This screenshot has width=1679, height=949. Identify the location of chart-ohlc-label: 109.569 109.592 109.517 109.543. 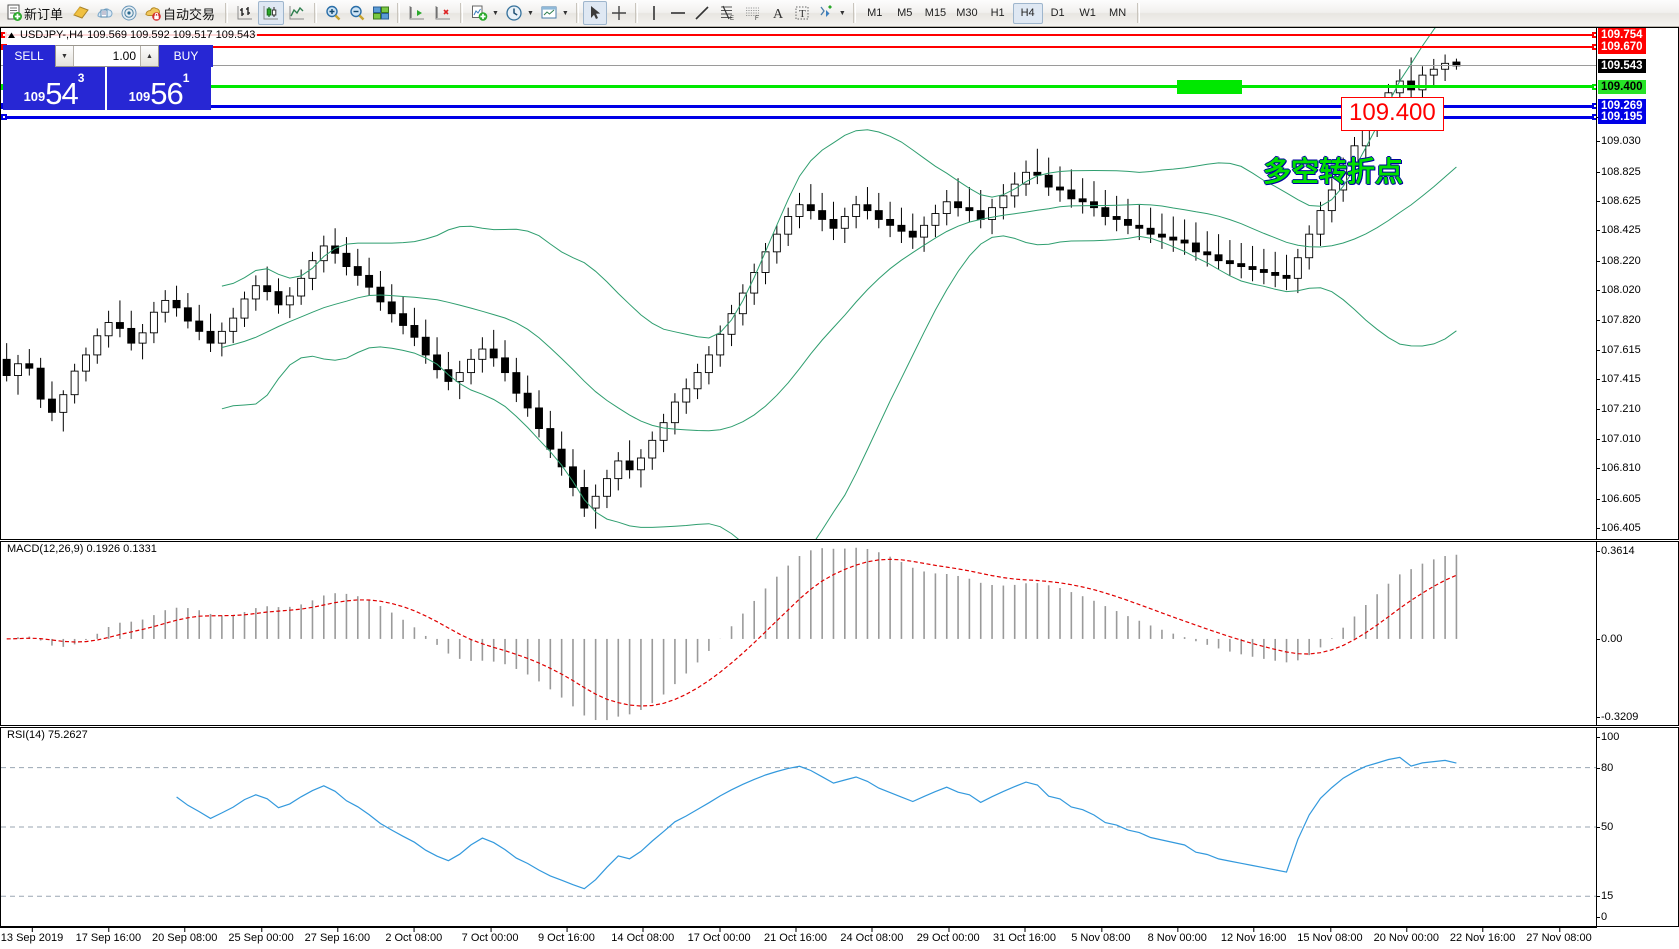
(171, 35).